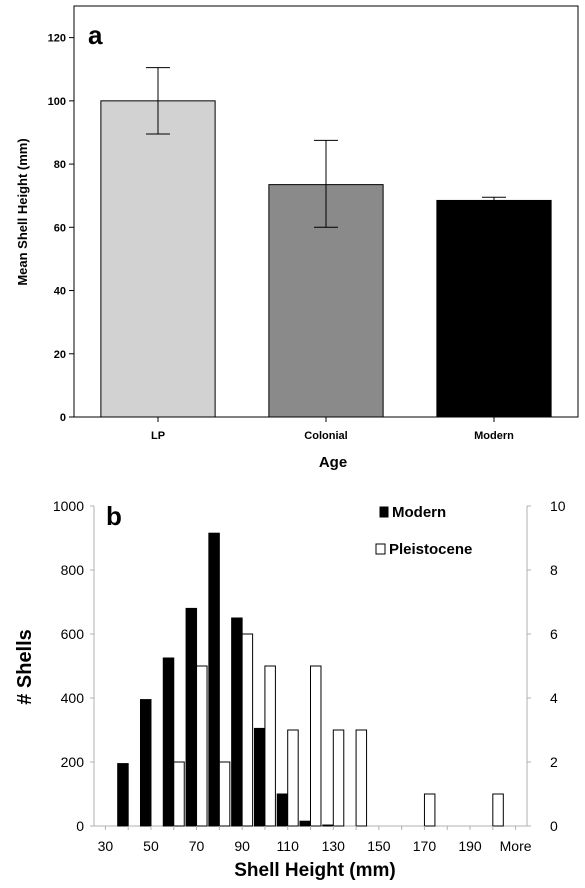 The height and width of the screenshot is (888, 585). Describe the element at coordinates (288, 846) in the screenshot. I see `x-tick-label-110: 110` at that location.